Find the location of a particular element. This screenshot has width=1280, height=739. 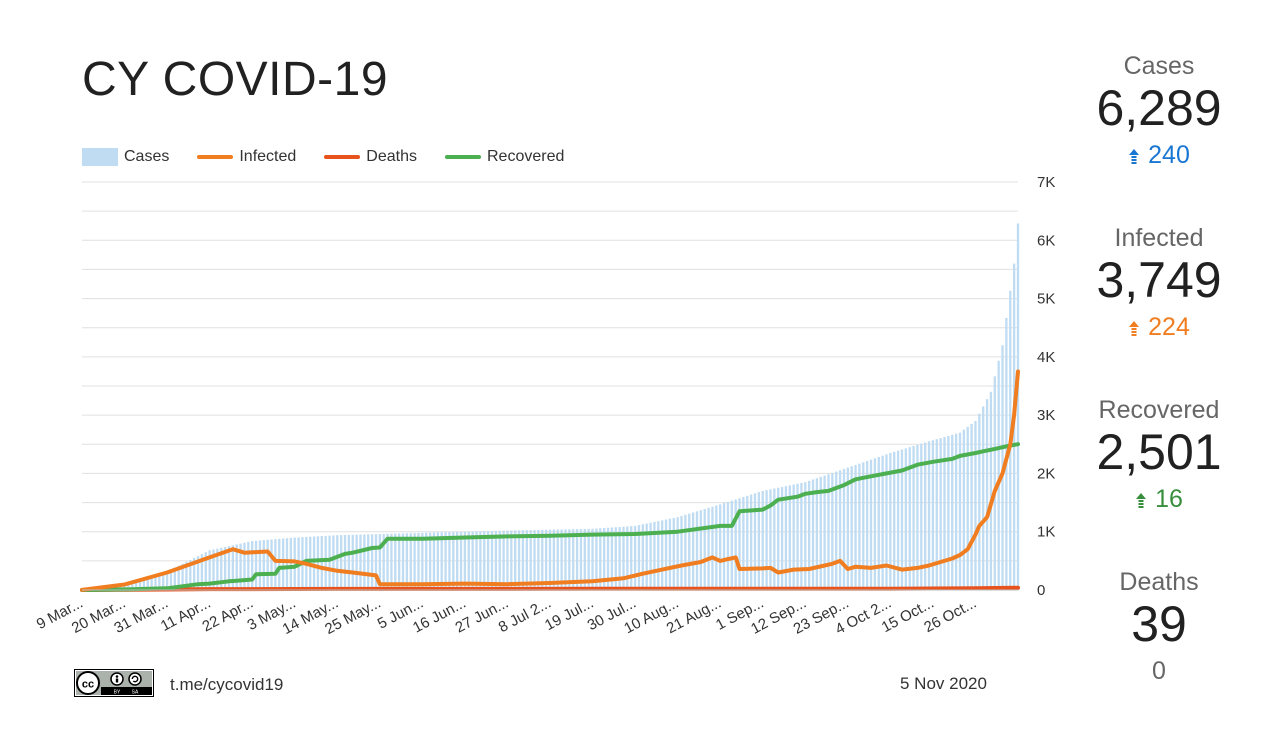

legend-label-deaths: Deaths is located at coordinates (391, 156).